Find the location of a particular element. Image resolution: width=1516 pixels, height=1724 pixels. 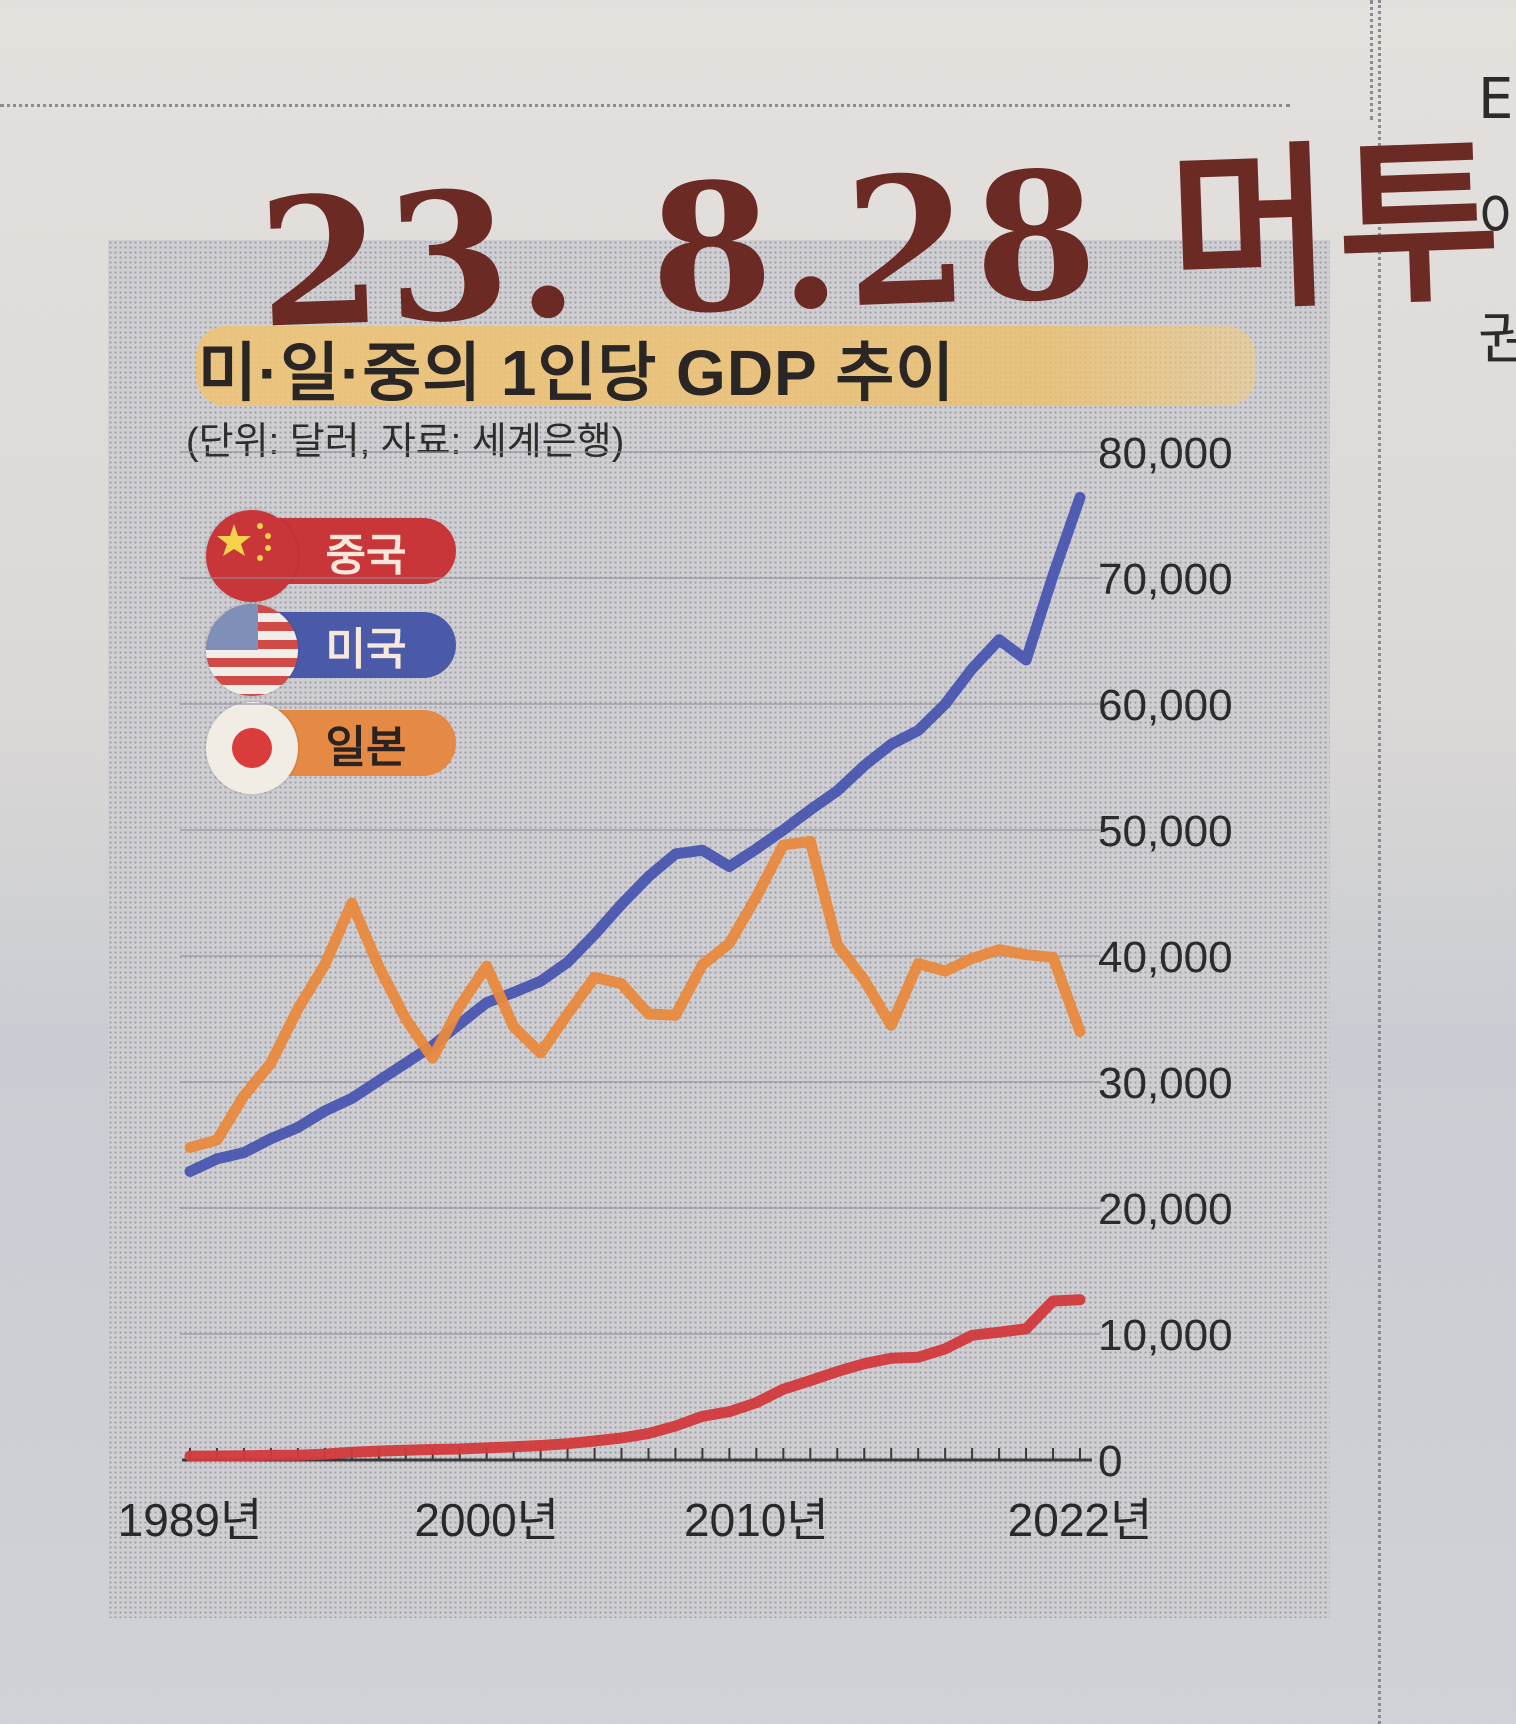

legend-item-usa: 미국 is located at coordinates (336, 650).